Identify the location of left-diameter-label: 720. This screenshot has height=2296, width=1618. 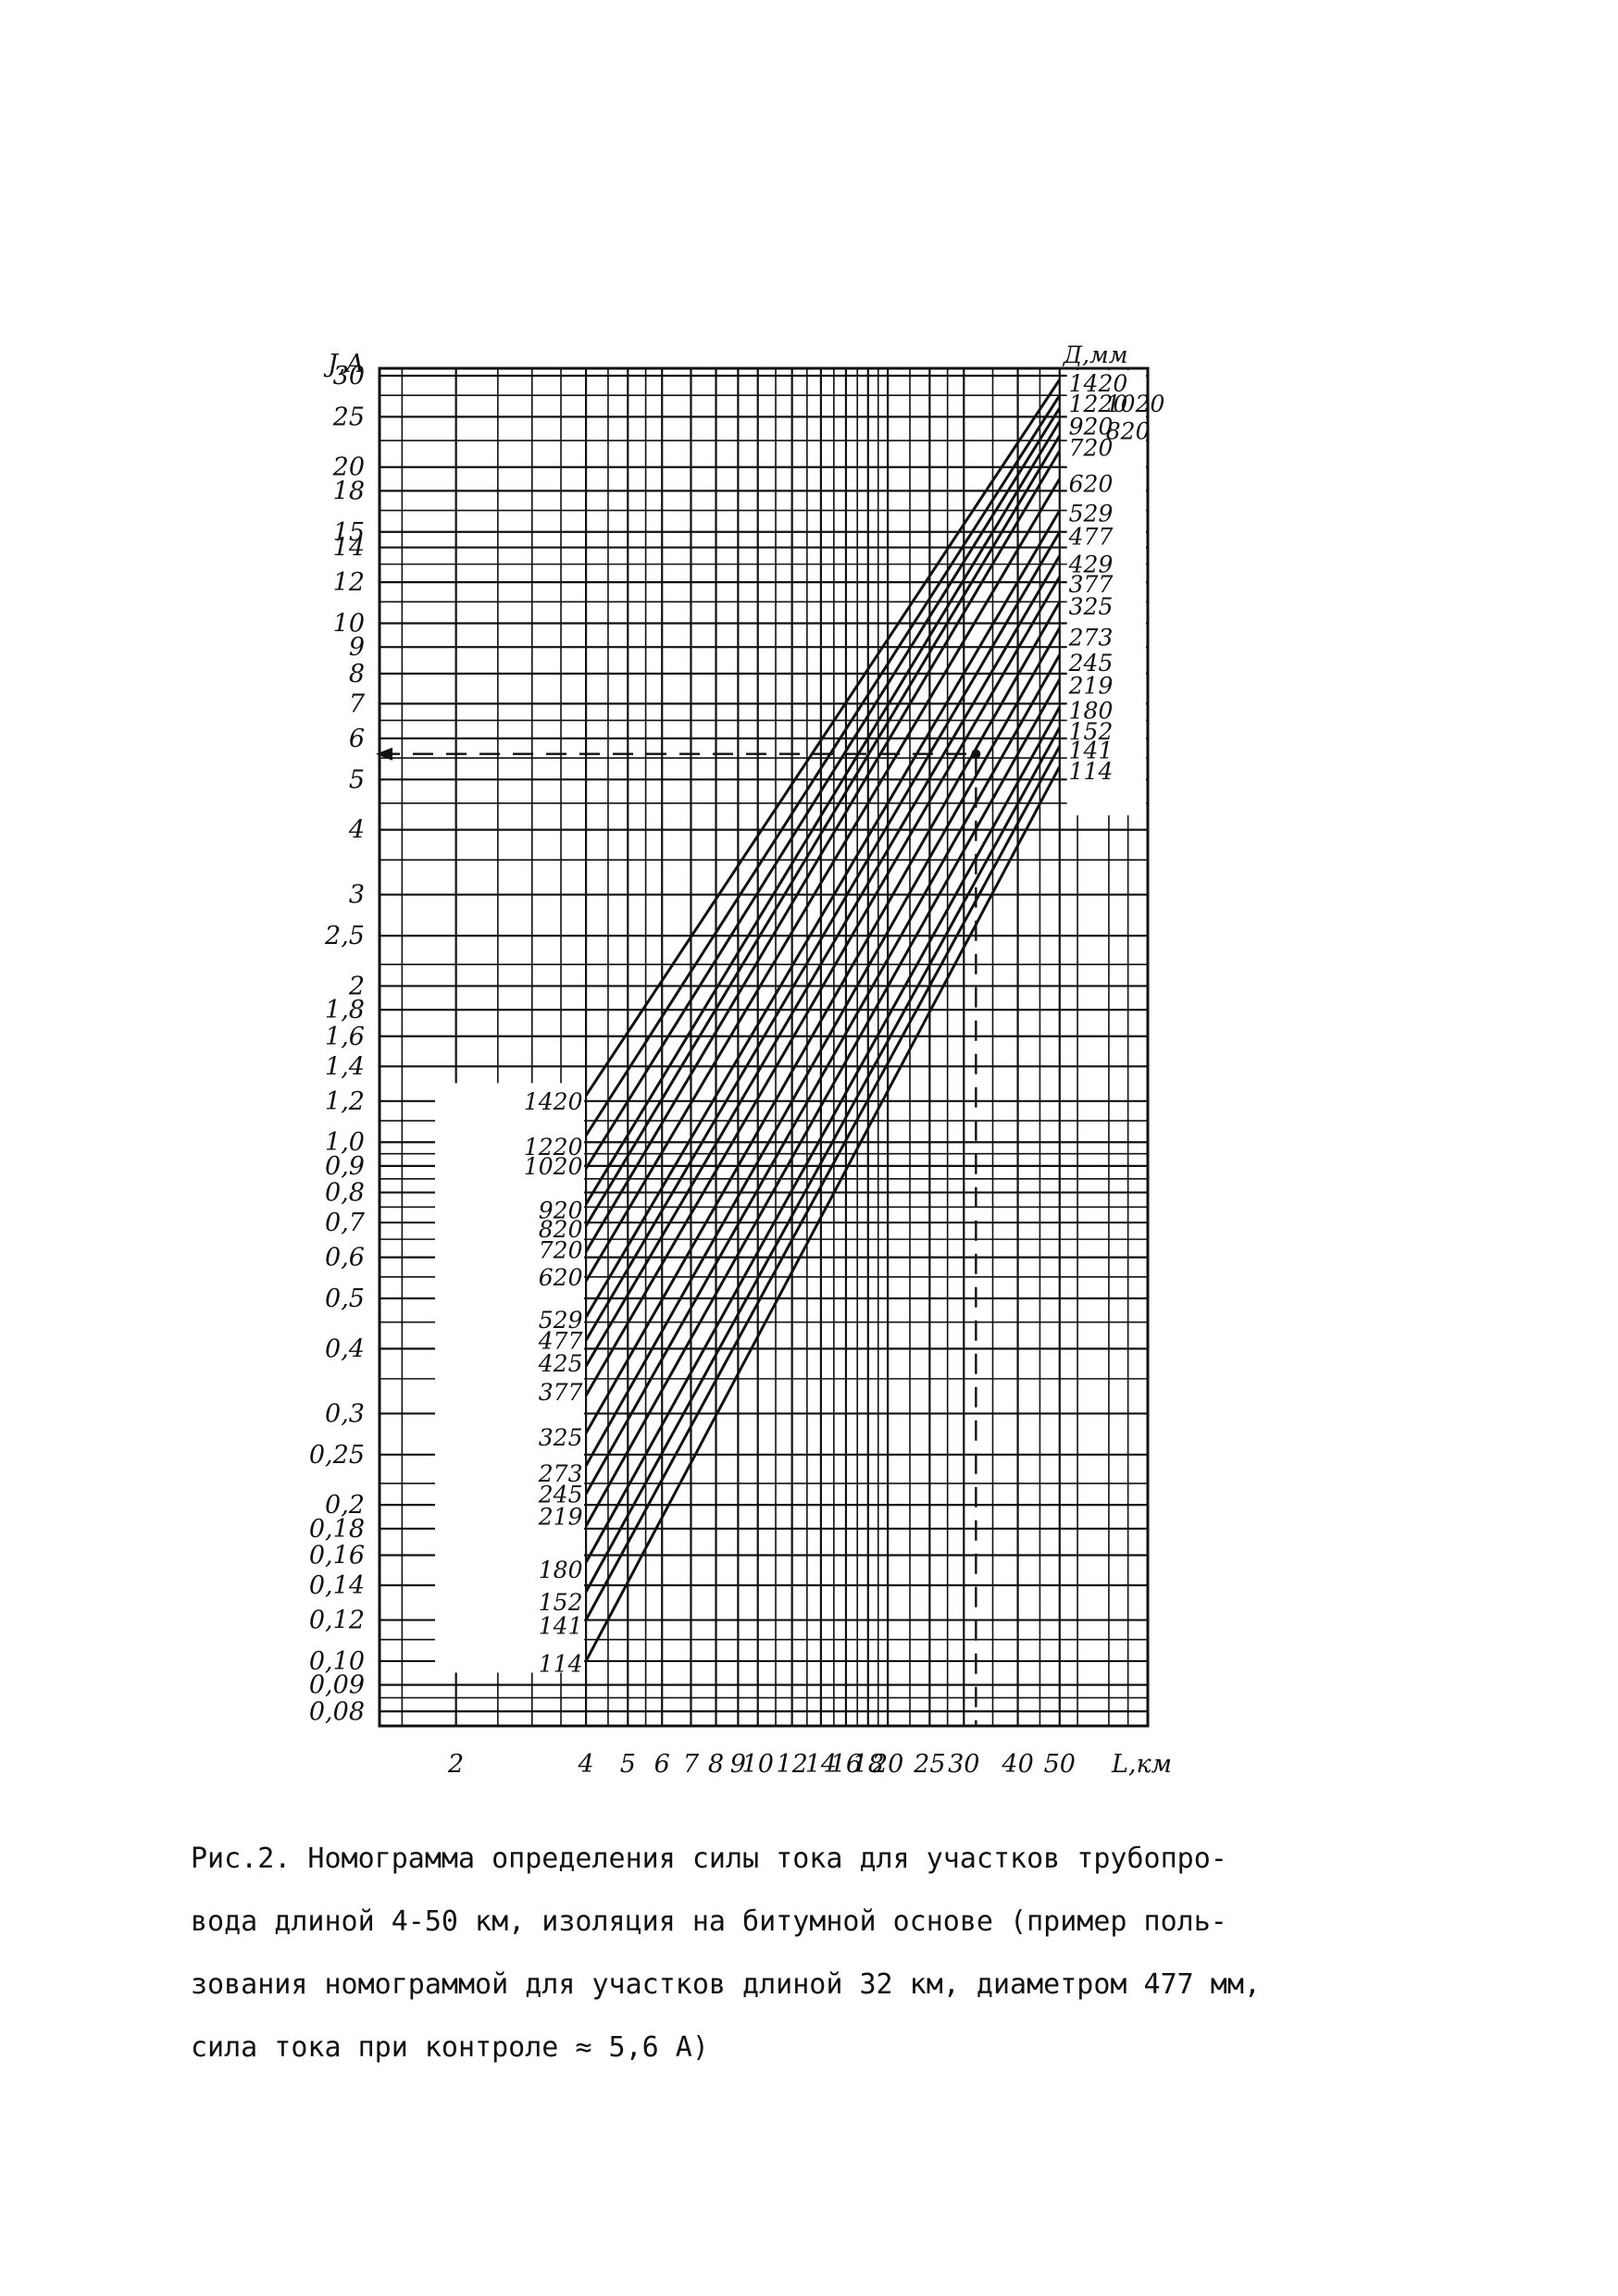
(561, 1251).